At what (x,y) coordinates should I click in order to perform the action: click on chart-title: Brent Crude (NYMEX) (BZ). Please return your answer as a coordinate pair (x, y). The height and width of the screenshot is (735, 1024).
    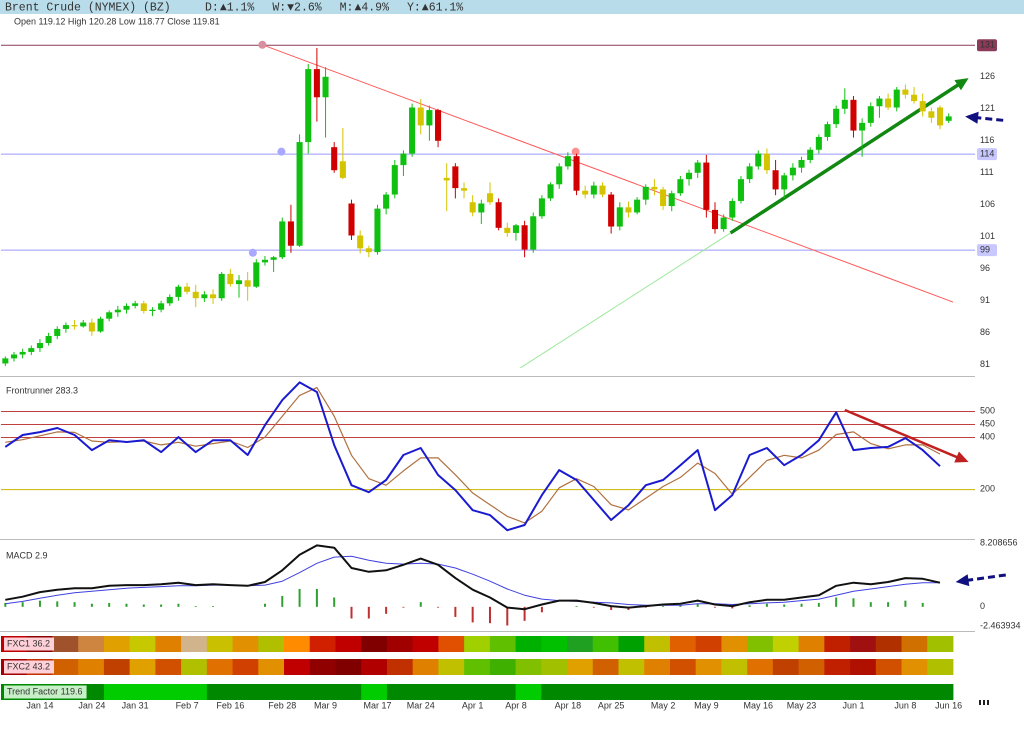
    Looking at the image, I should click on (88, 8).